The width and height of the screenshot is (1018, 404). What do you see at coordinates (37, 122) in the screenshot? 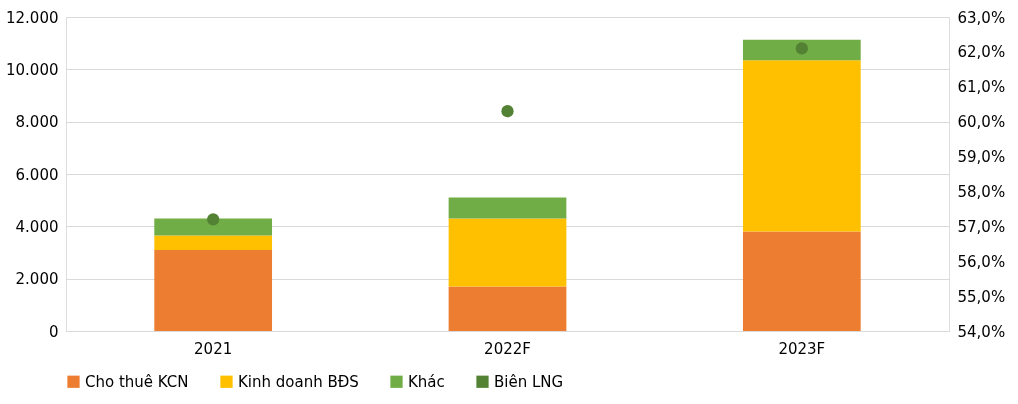
I see `y-tick-label: 8.000` at bounding box center [37, 122].